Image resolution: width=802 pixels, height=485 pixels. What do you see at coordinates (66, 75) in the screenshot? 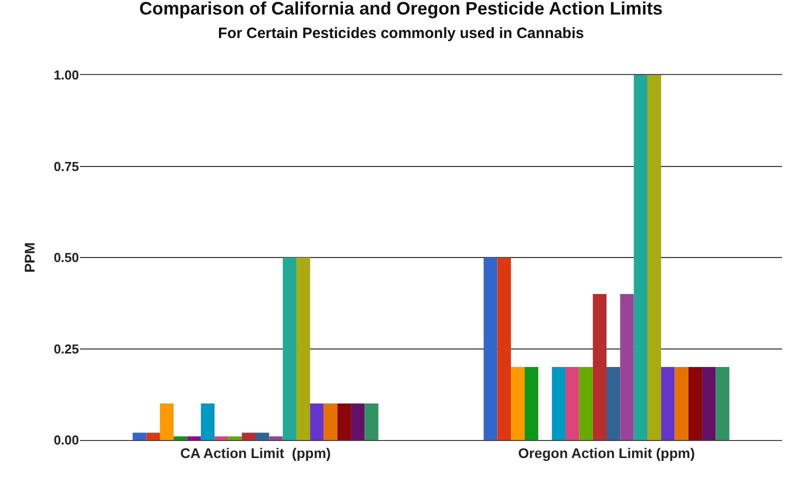
I see `y-tick-label: 1.00` at bounding box center [66, 75].